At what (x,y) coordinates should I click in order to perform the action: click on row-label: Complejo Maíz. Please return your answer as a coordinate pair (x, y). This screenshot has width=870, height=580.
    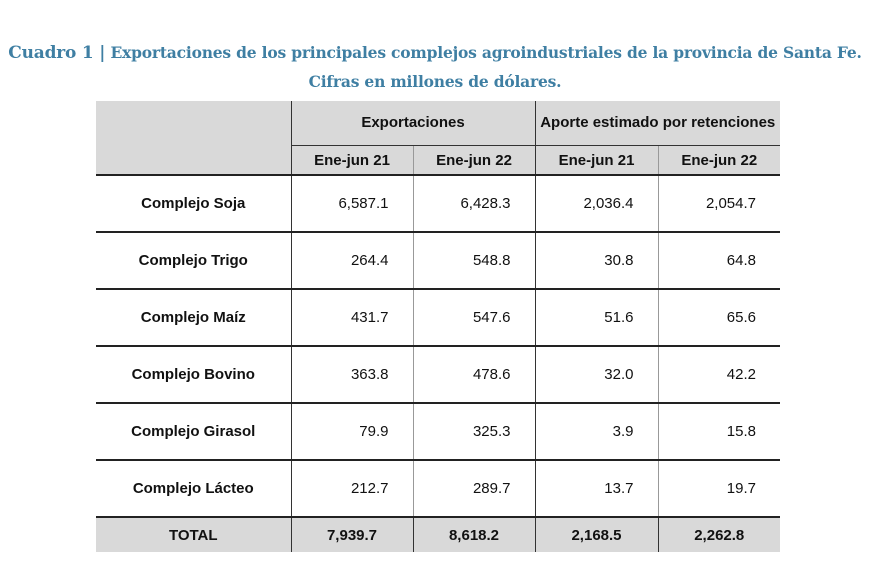
    Looking at the image, I should click on (193, 317).